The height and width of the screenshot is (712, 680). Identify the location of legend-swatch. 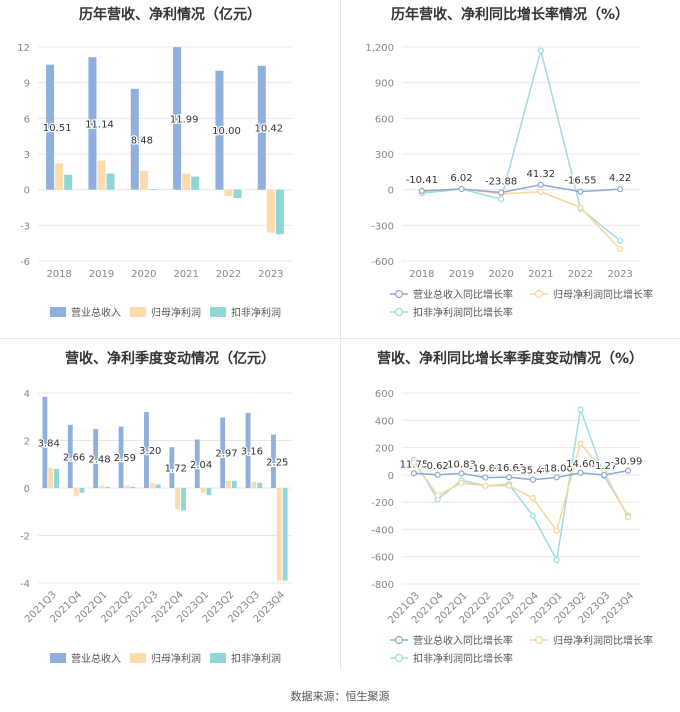
(138, 312).